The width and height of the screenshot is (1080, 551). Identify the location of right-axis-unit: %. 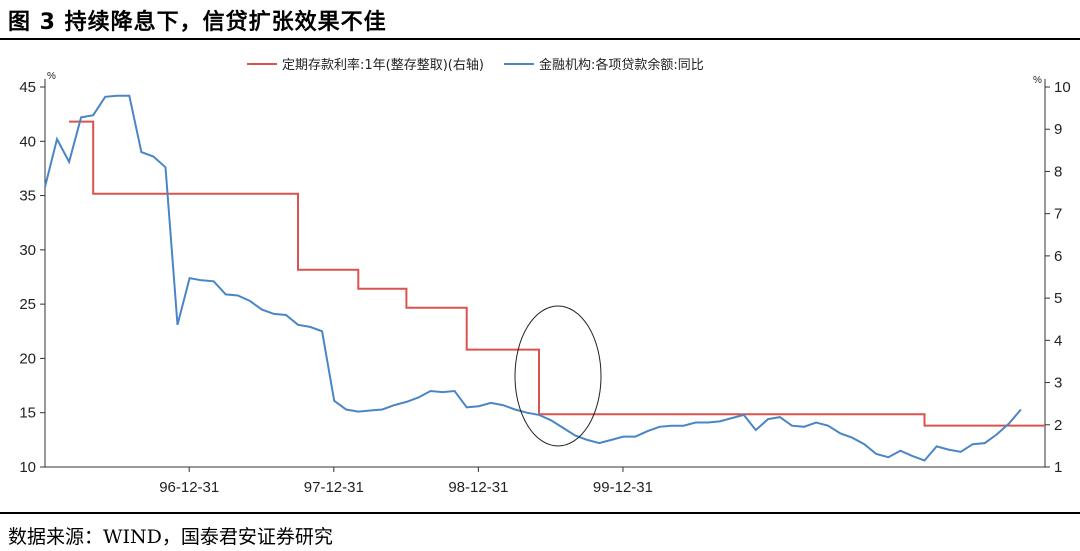
(1037, 80).